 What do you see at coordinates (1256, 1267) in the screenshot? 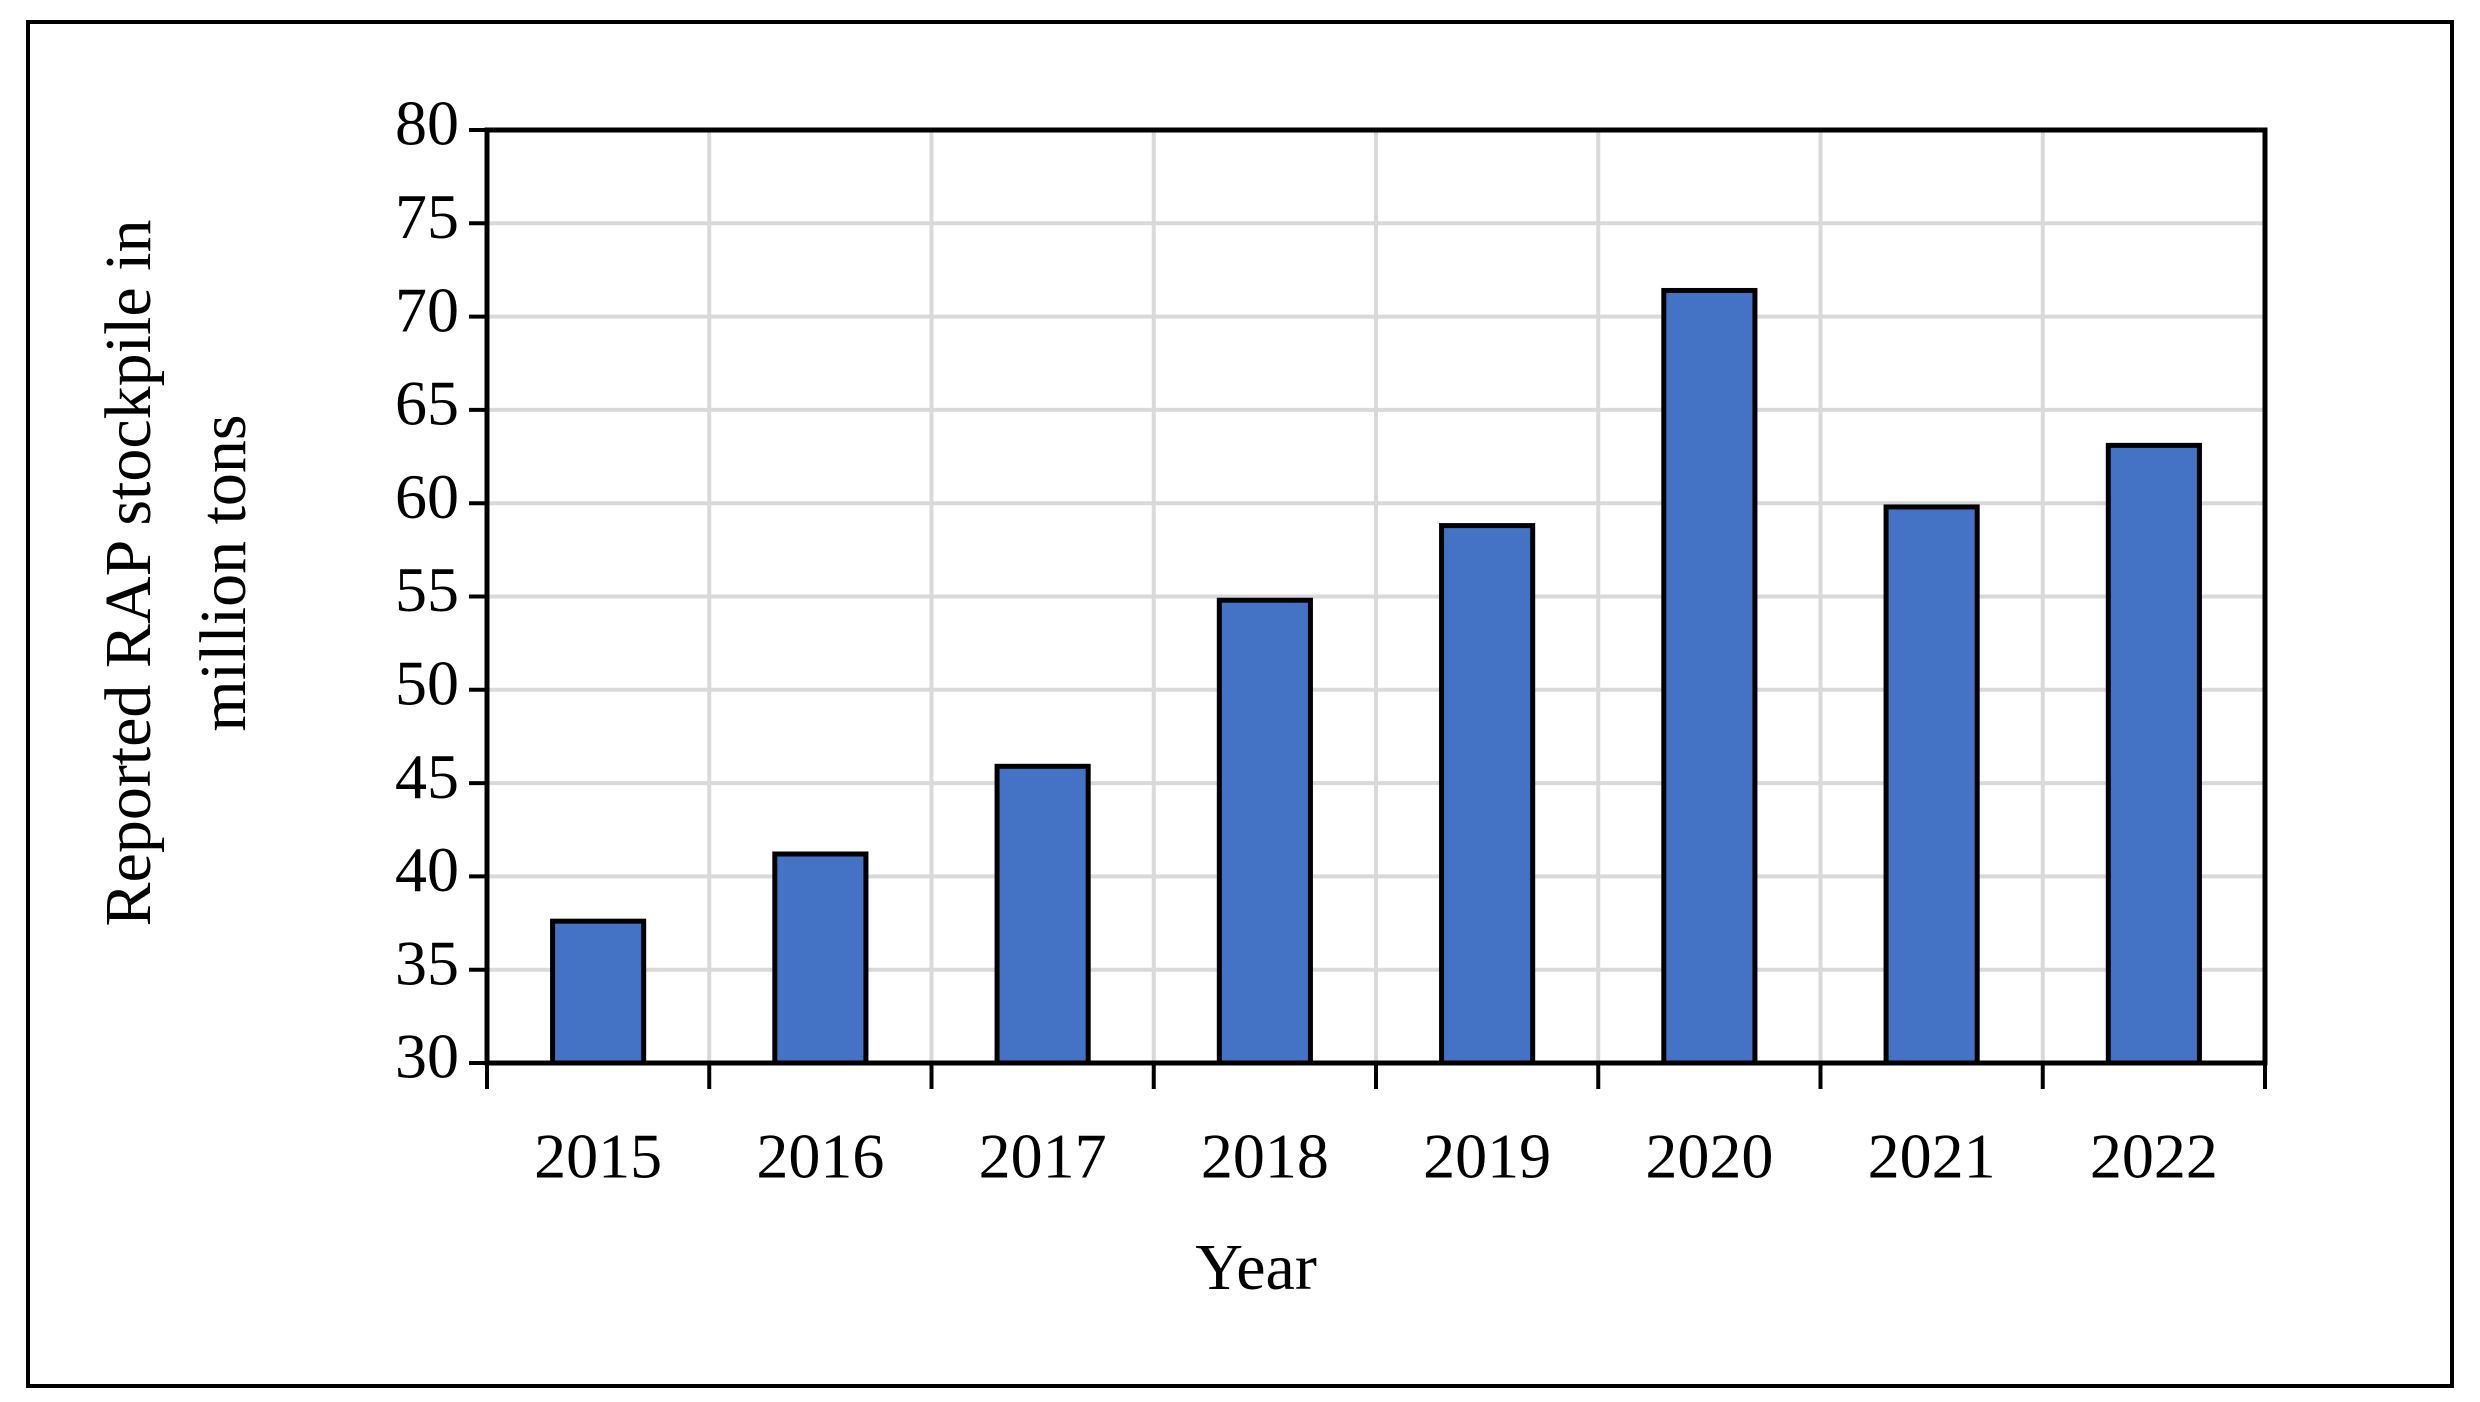
I see `x-axis-title: Year` at bounding box center [1256, 1267].